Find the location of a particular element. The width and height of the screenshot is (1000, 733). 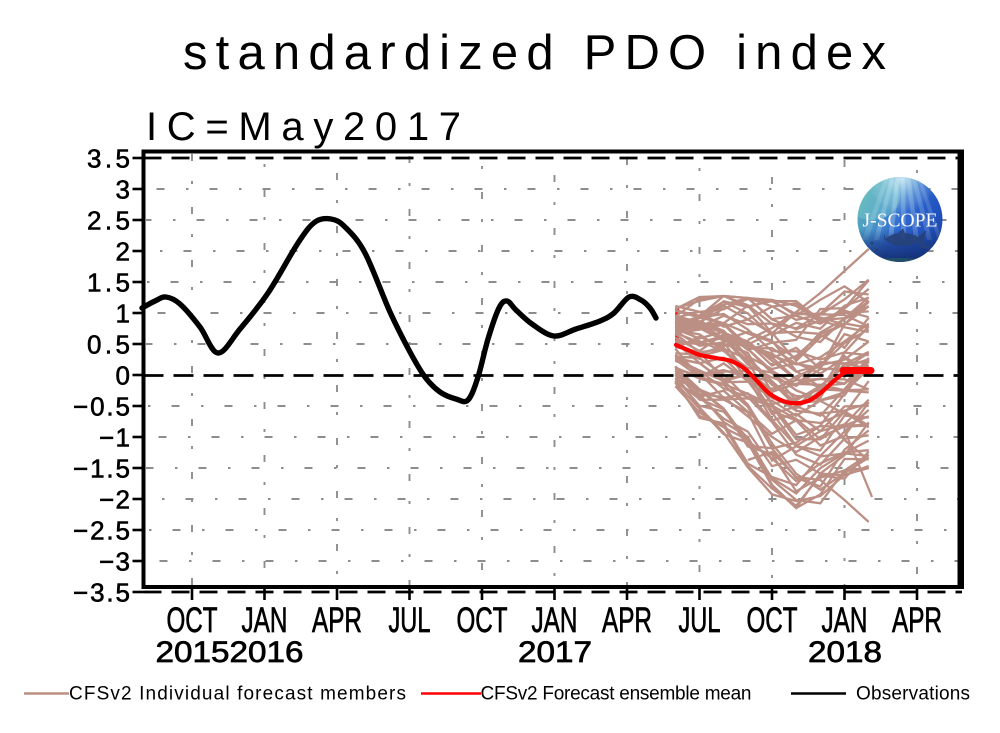

svg-text: IC=May2017 is located at coordinates (303, 127).